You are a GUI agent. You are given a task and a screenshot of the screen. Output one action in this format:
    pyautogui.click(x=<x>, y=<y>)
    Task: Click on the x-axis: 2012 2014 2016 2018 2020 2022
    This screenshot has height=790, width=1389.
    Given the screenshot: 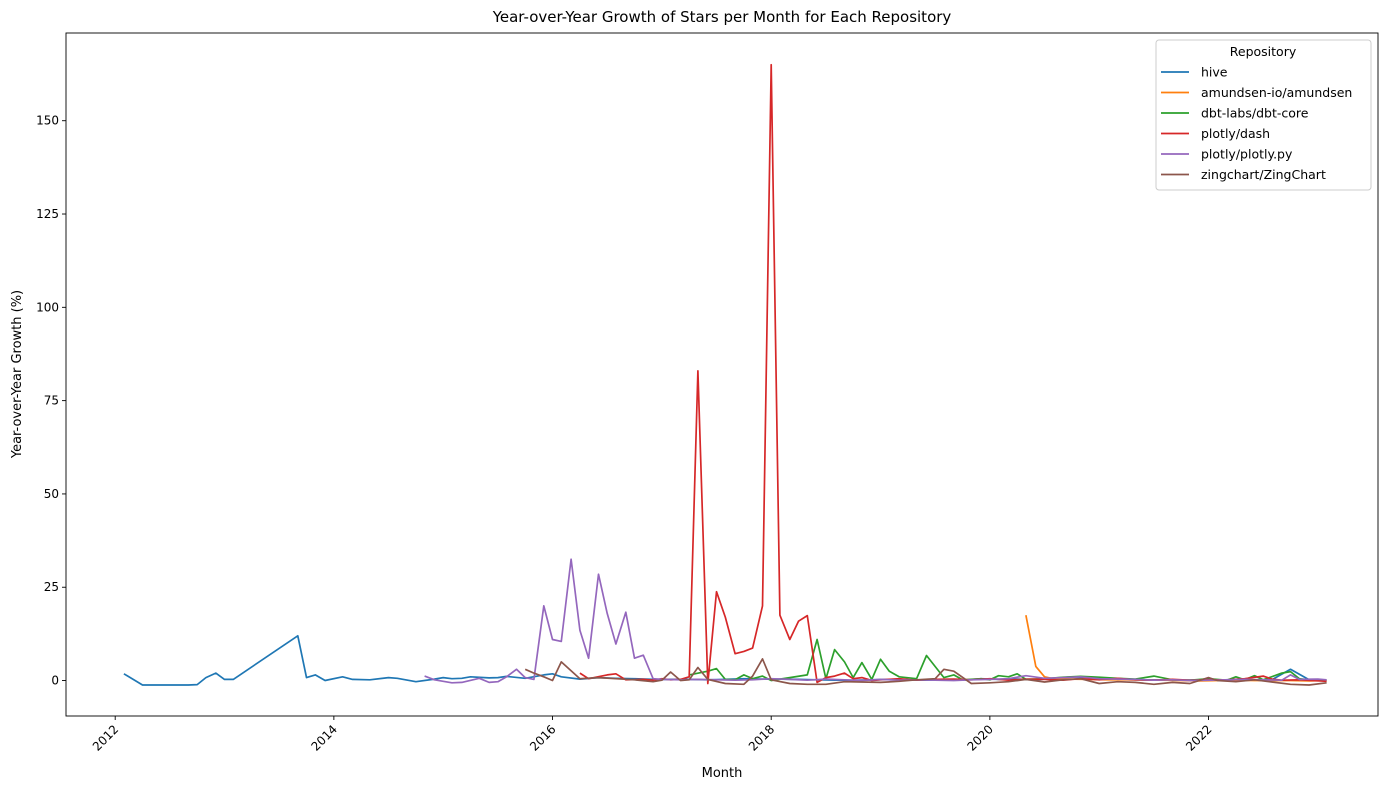 What is the action you would take?
    pyautogui.click(x=652, y=735)
    